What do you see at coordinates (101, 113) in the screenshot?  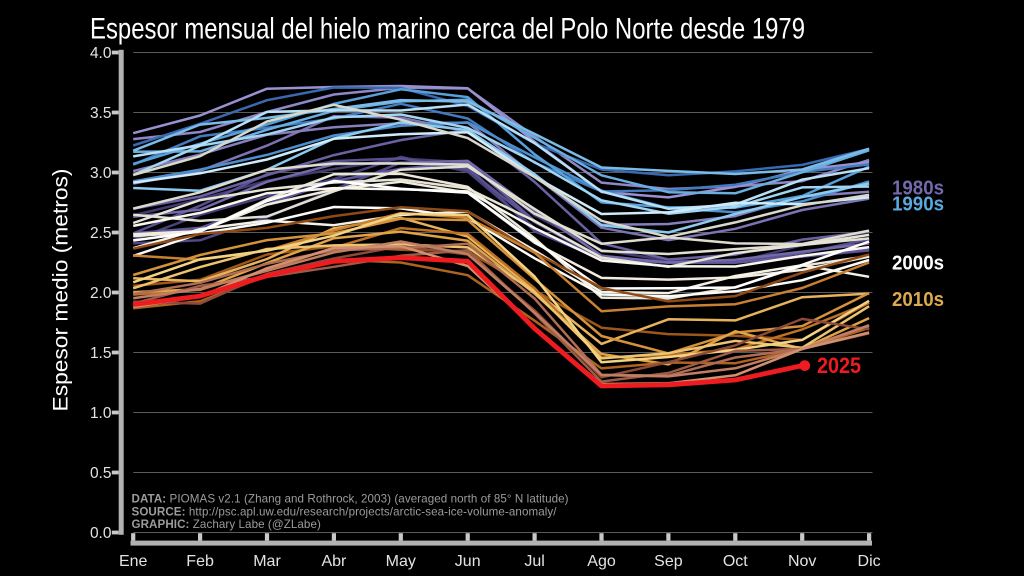 I see `svg-text: 3.5` at bounding box center [101, 113].